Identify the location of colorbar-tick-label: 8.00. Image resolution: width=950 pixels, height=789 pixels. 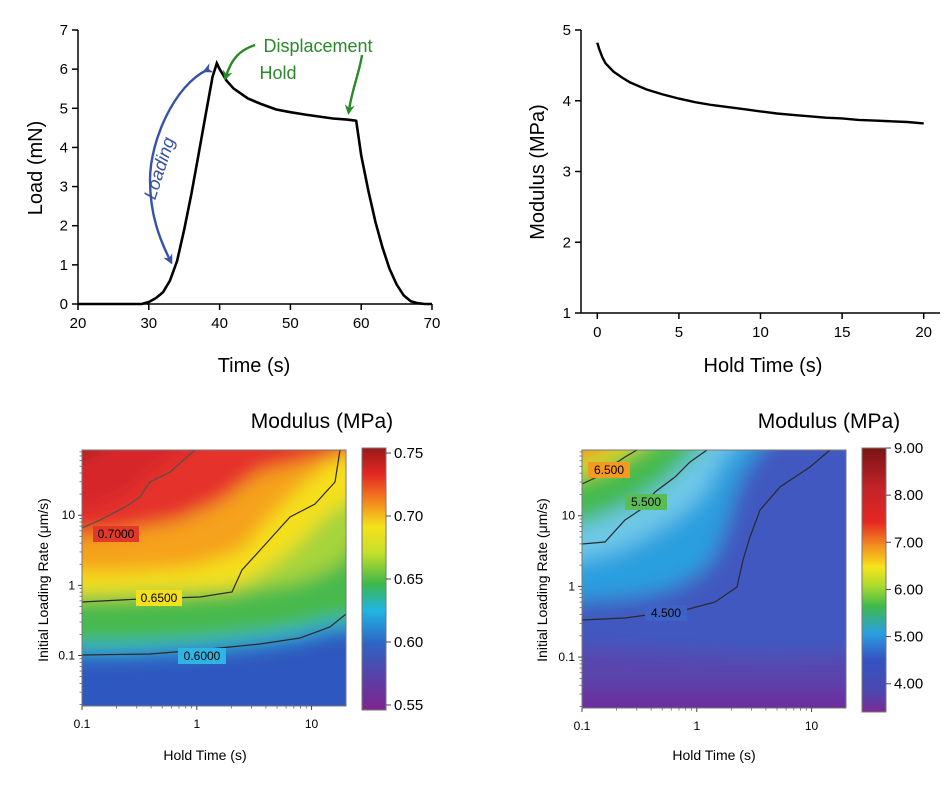
(908, 495).